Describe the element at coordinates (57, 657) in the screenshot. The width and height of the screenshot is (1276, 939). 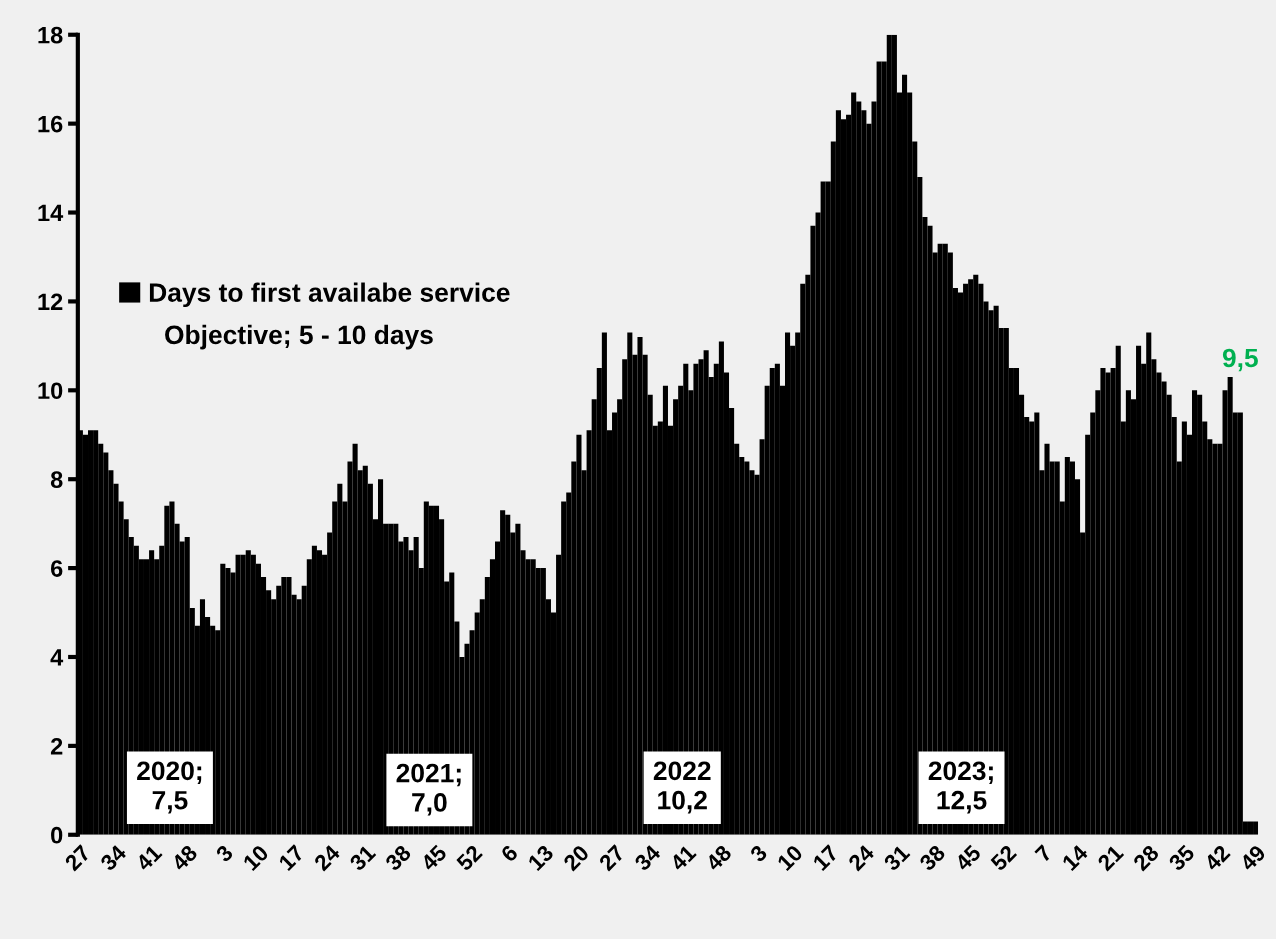
I see `y-tick-label: 4` at that location.